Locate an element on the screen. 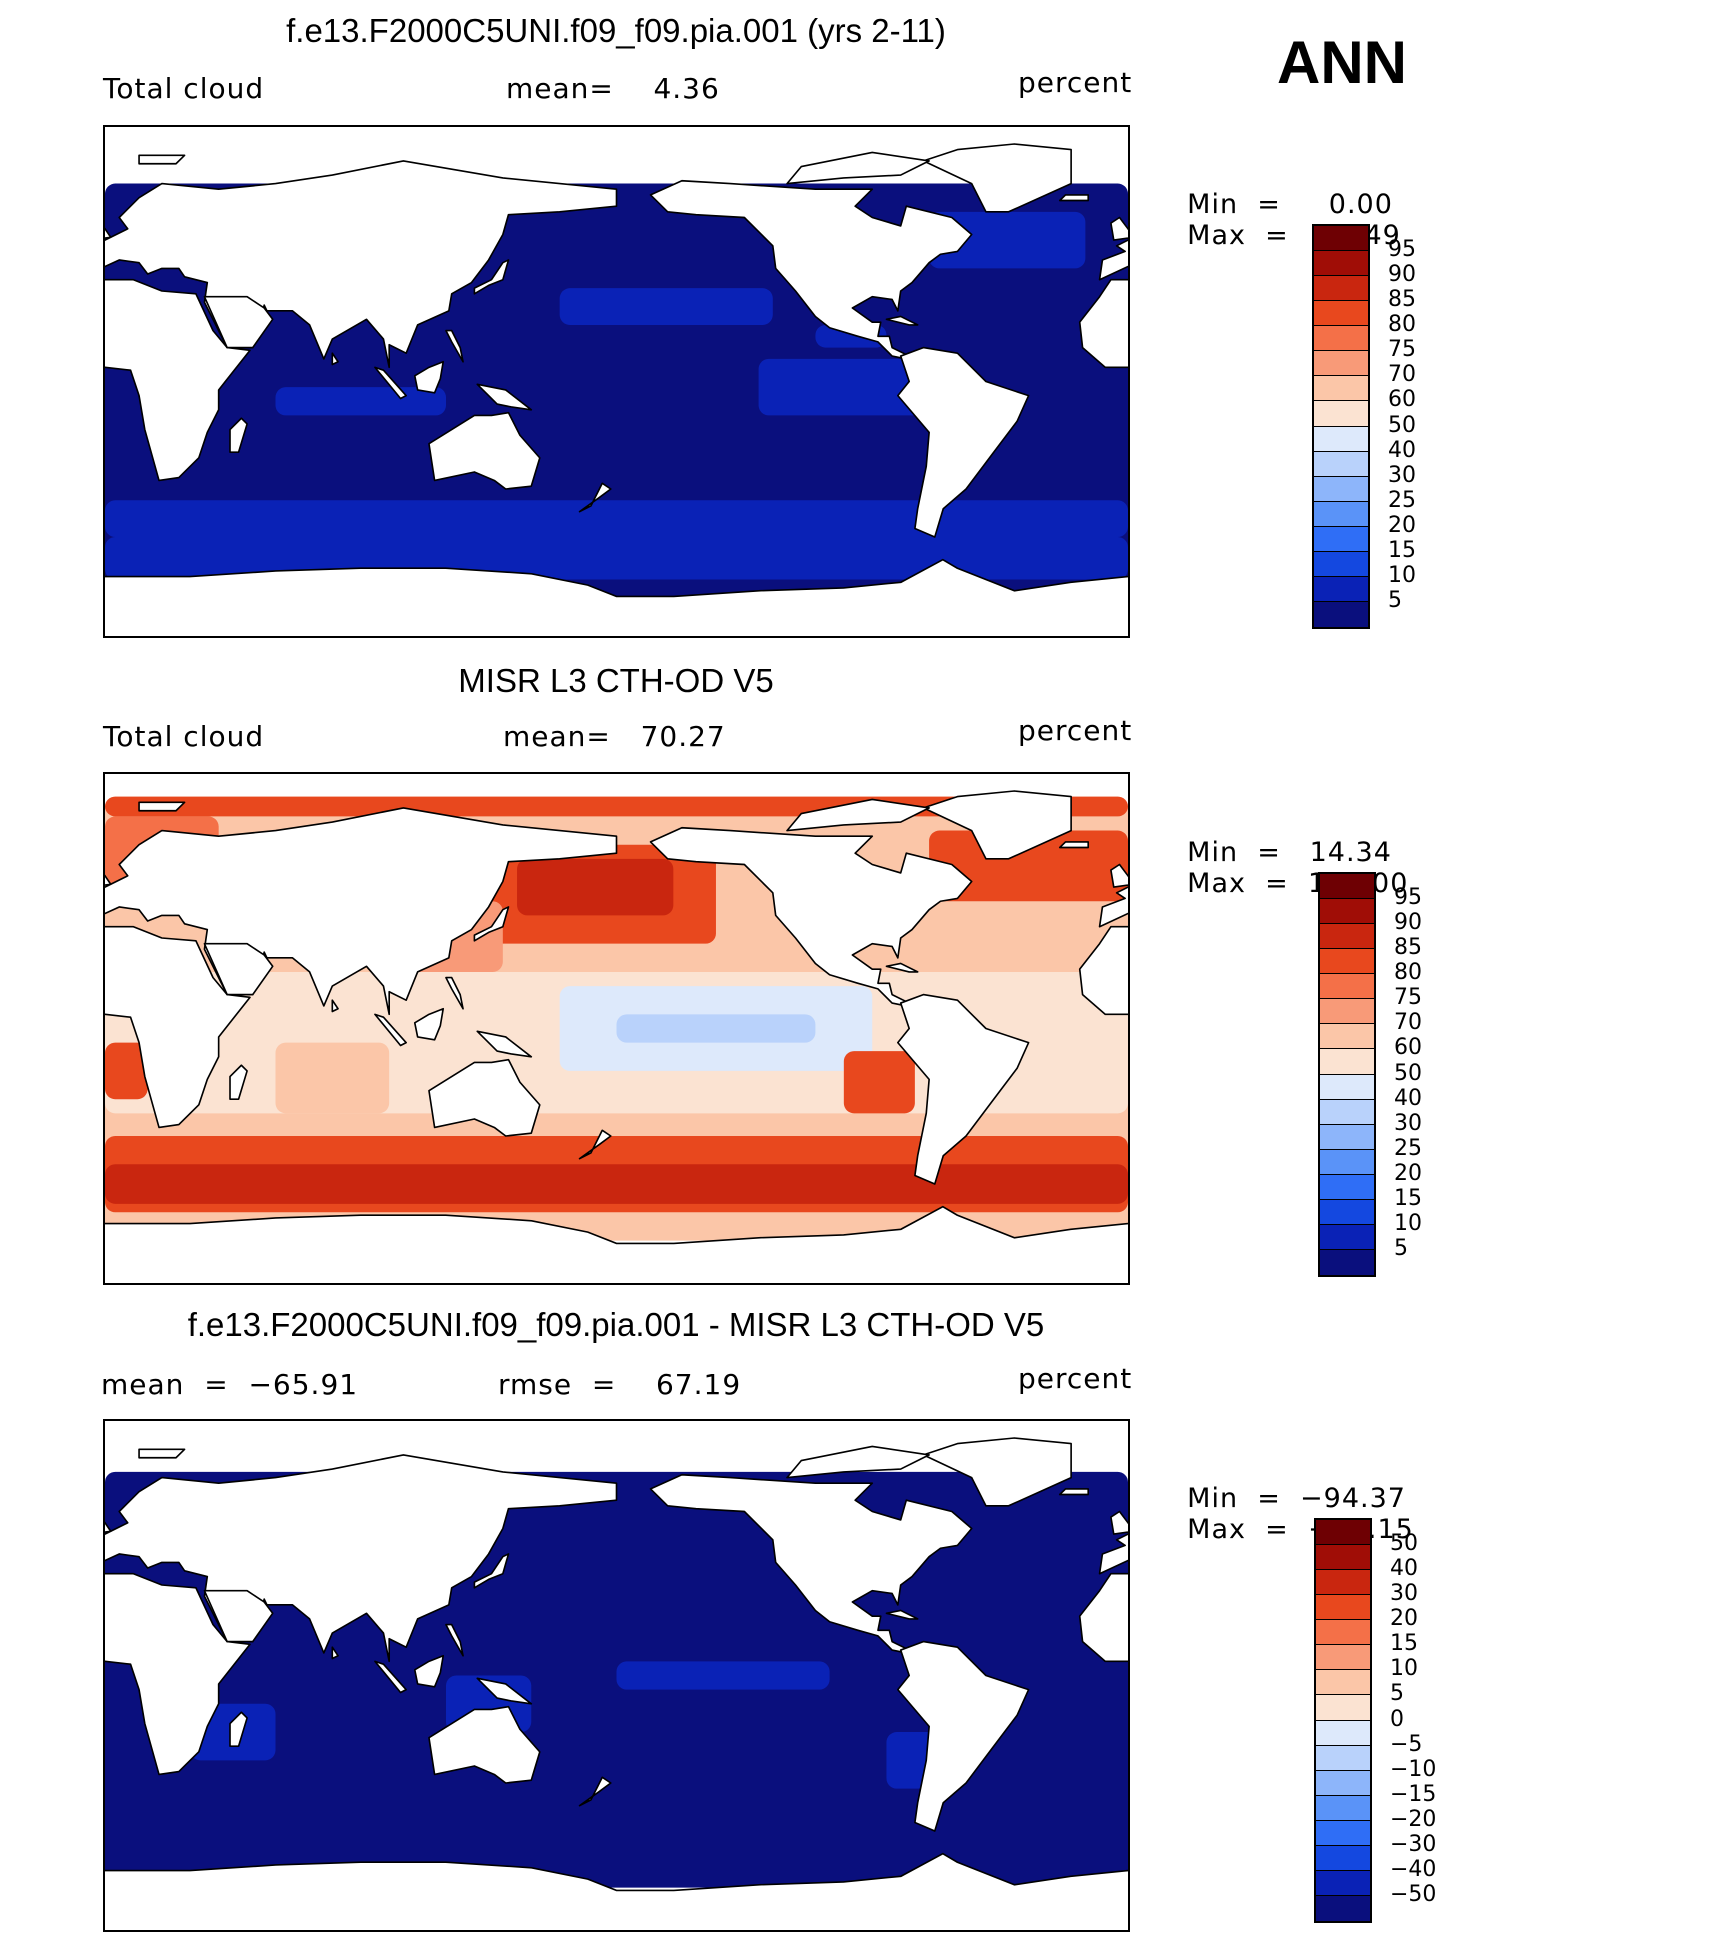  colorbar-tick-label: 60 is located at coordinates (1408, 1048).